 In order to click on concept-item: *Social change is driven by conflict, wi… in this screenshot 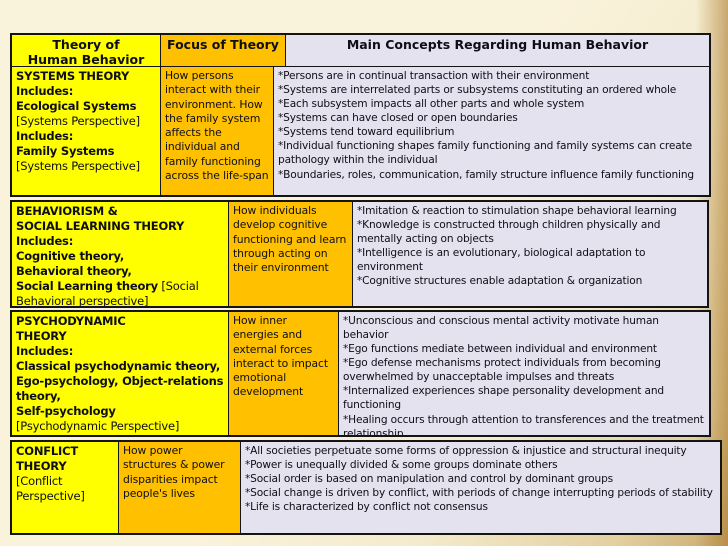, I will do `click(479, 493)`.